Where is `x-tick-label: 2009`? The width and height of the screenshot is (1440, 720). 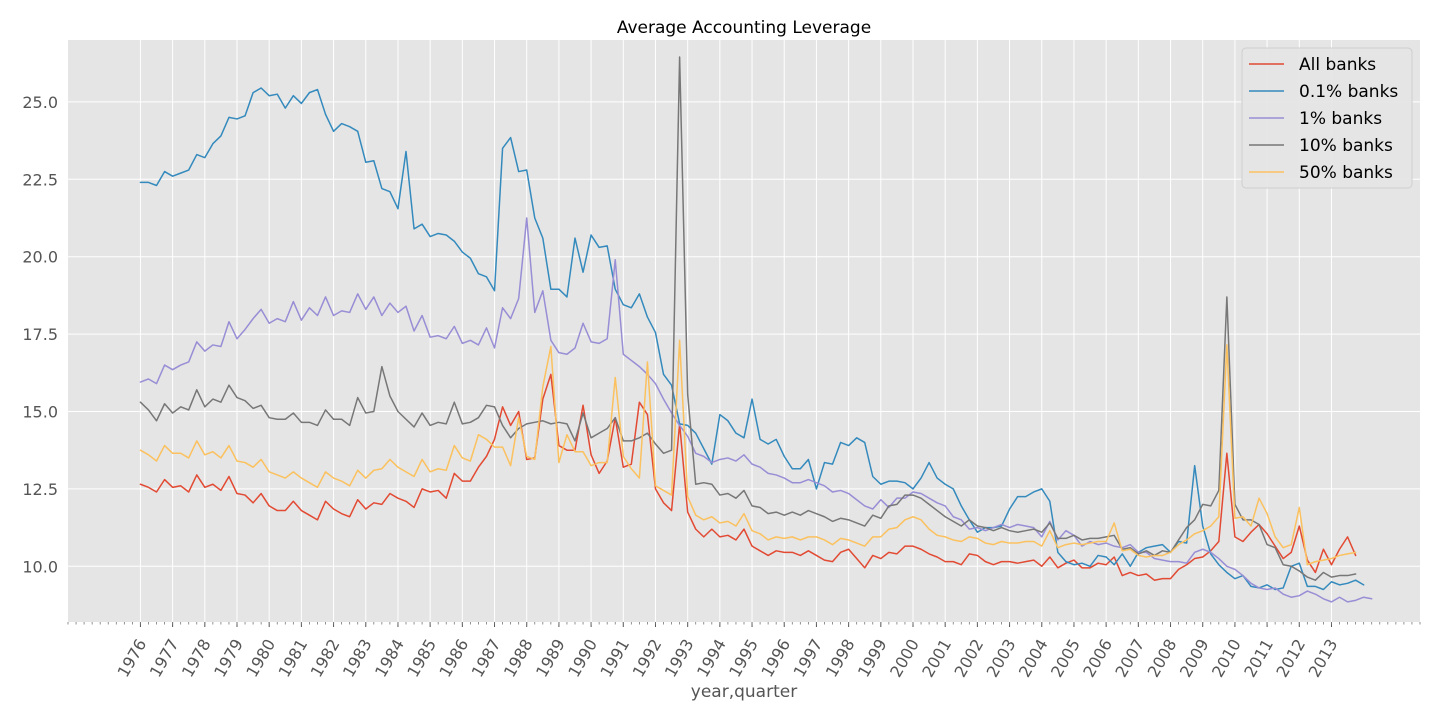 x-tick-label: 2009 is located at coordinates (1194, 658).